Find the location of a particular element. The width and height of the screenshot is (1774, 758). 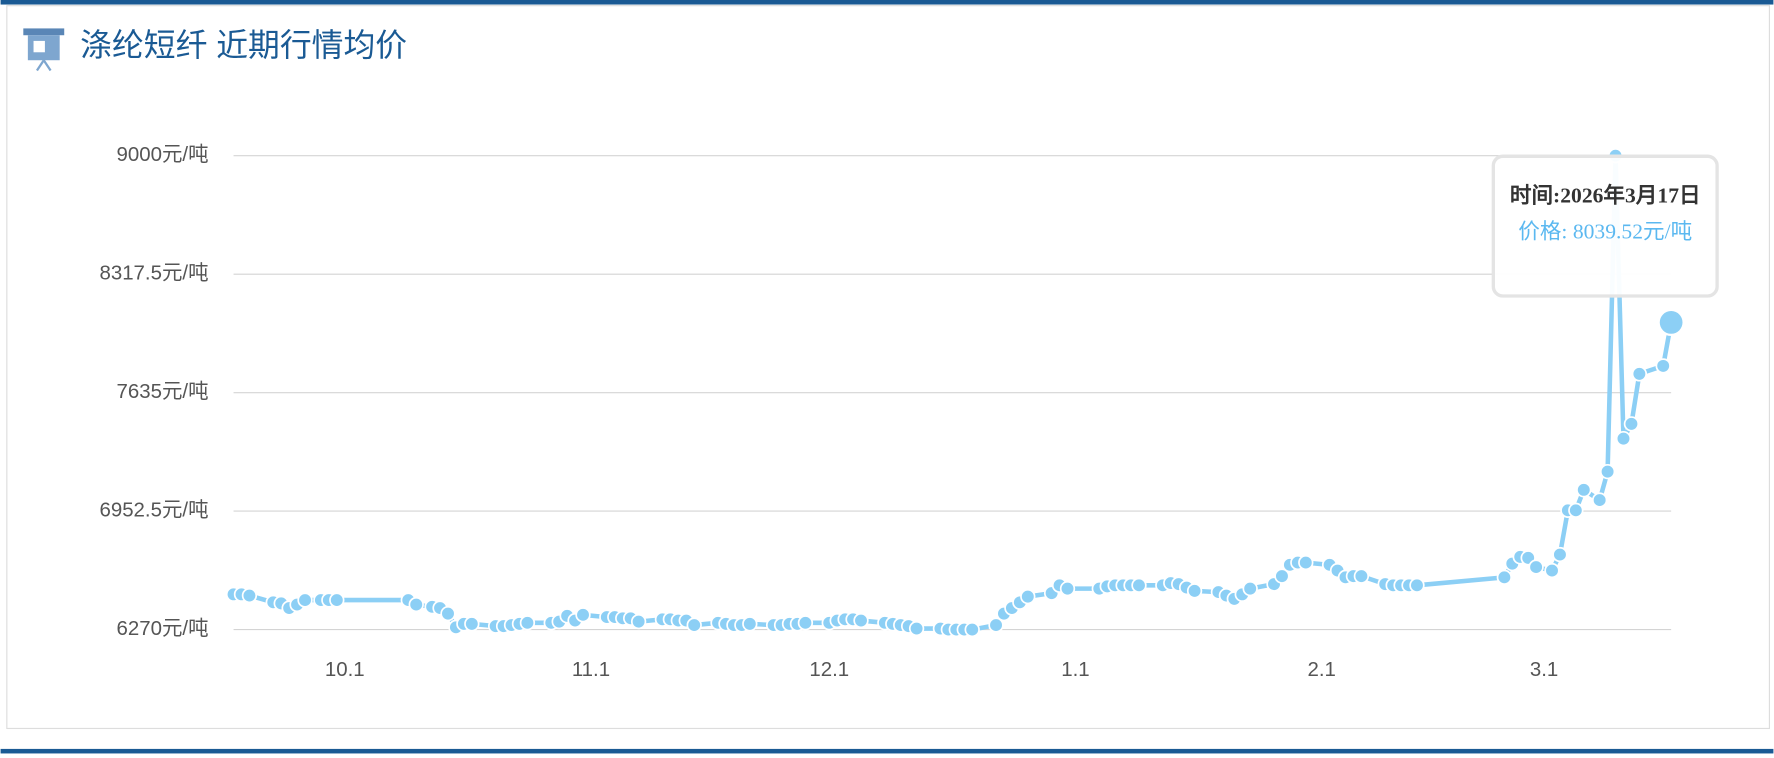

tooltip-box: 时间:2026年3月17日 价格: 8039.52元/吨 is located at coordinates (1605, 226).